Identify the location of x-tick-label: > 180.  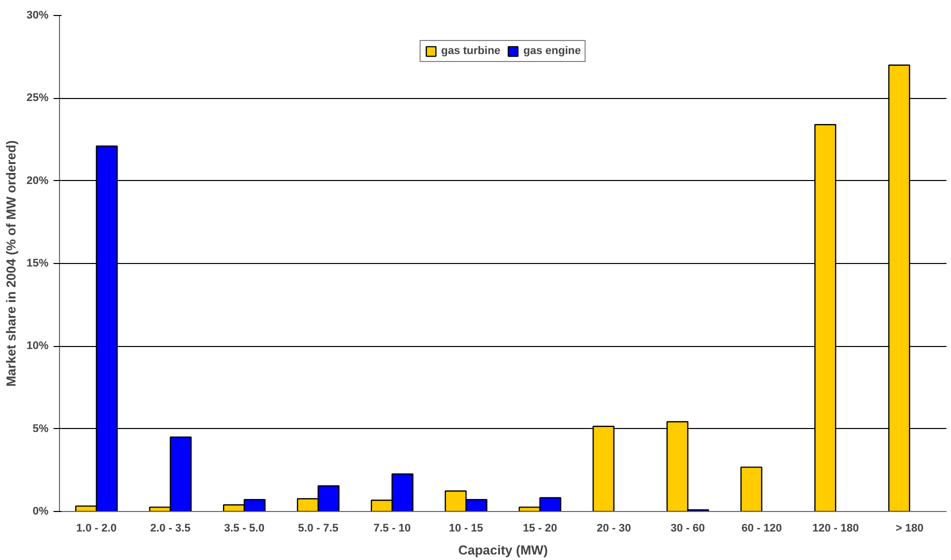
(910, 528).